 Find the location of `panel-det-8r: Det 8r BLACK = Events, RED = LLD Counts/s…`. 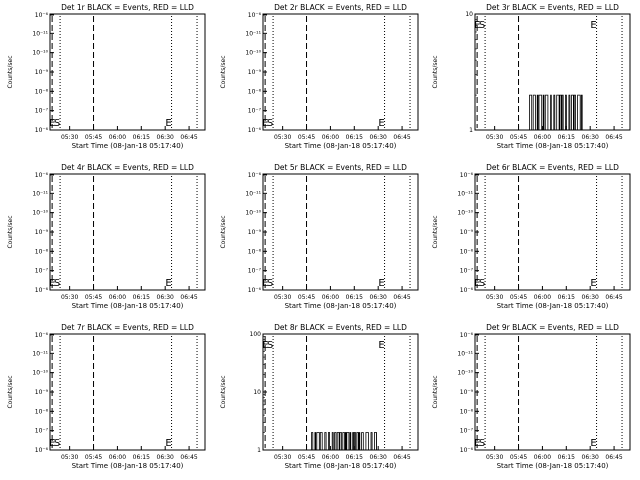

panel-det-8r: Det 8r BLACK = Events, RED = LLD Counts/s… is located at coordinates (319, 396).